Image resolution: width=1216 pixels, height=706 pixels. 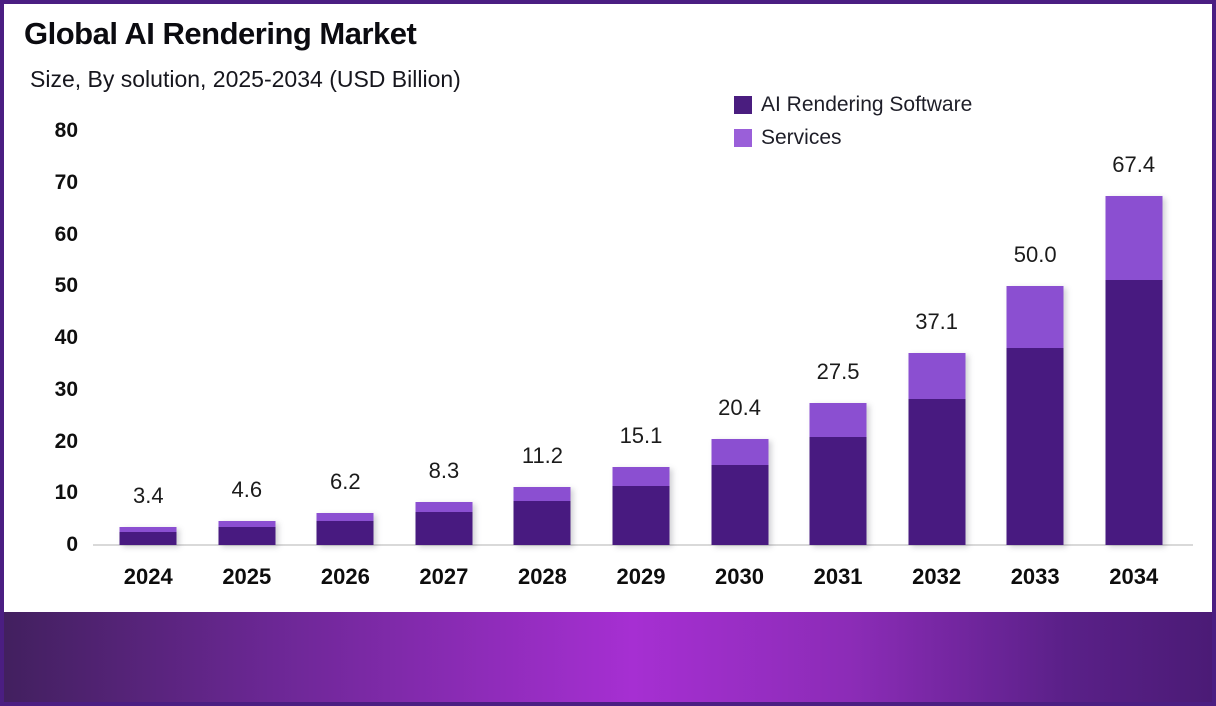 I want to click on bar-2032, so click(x=937, y=449).